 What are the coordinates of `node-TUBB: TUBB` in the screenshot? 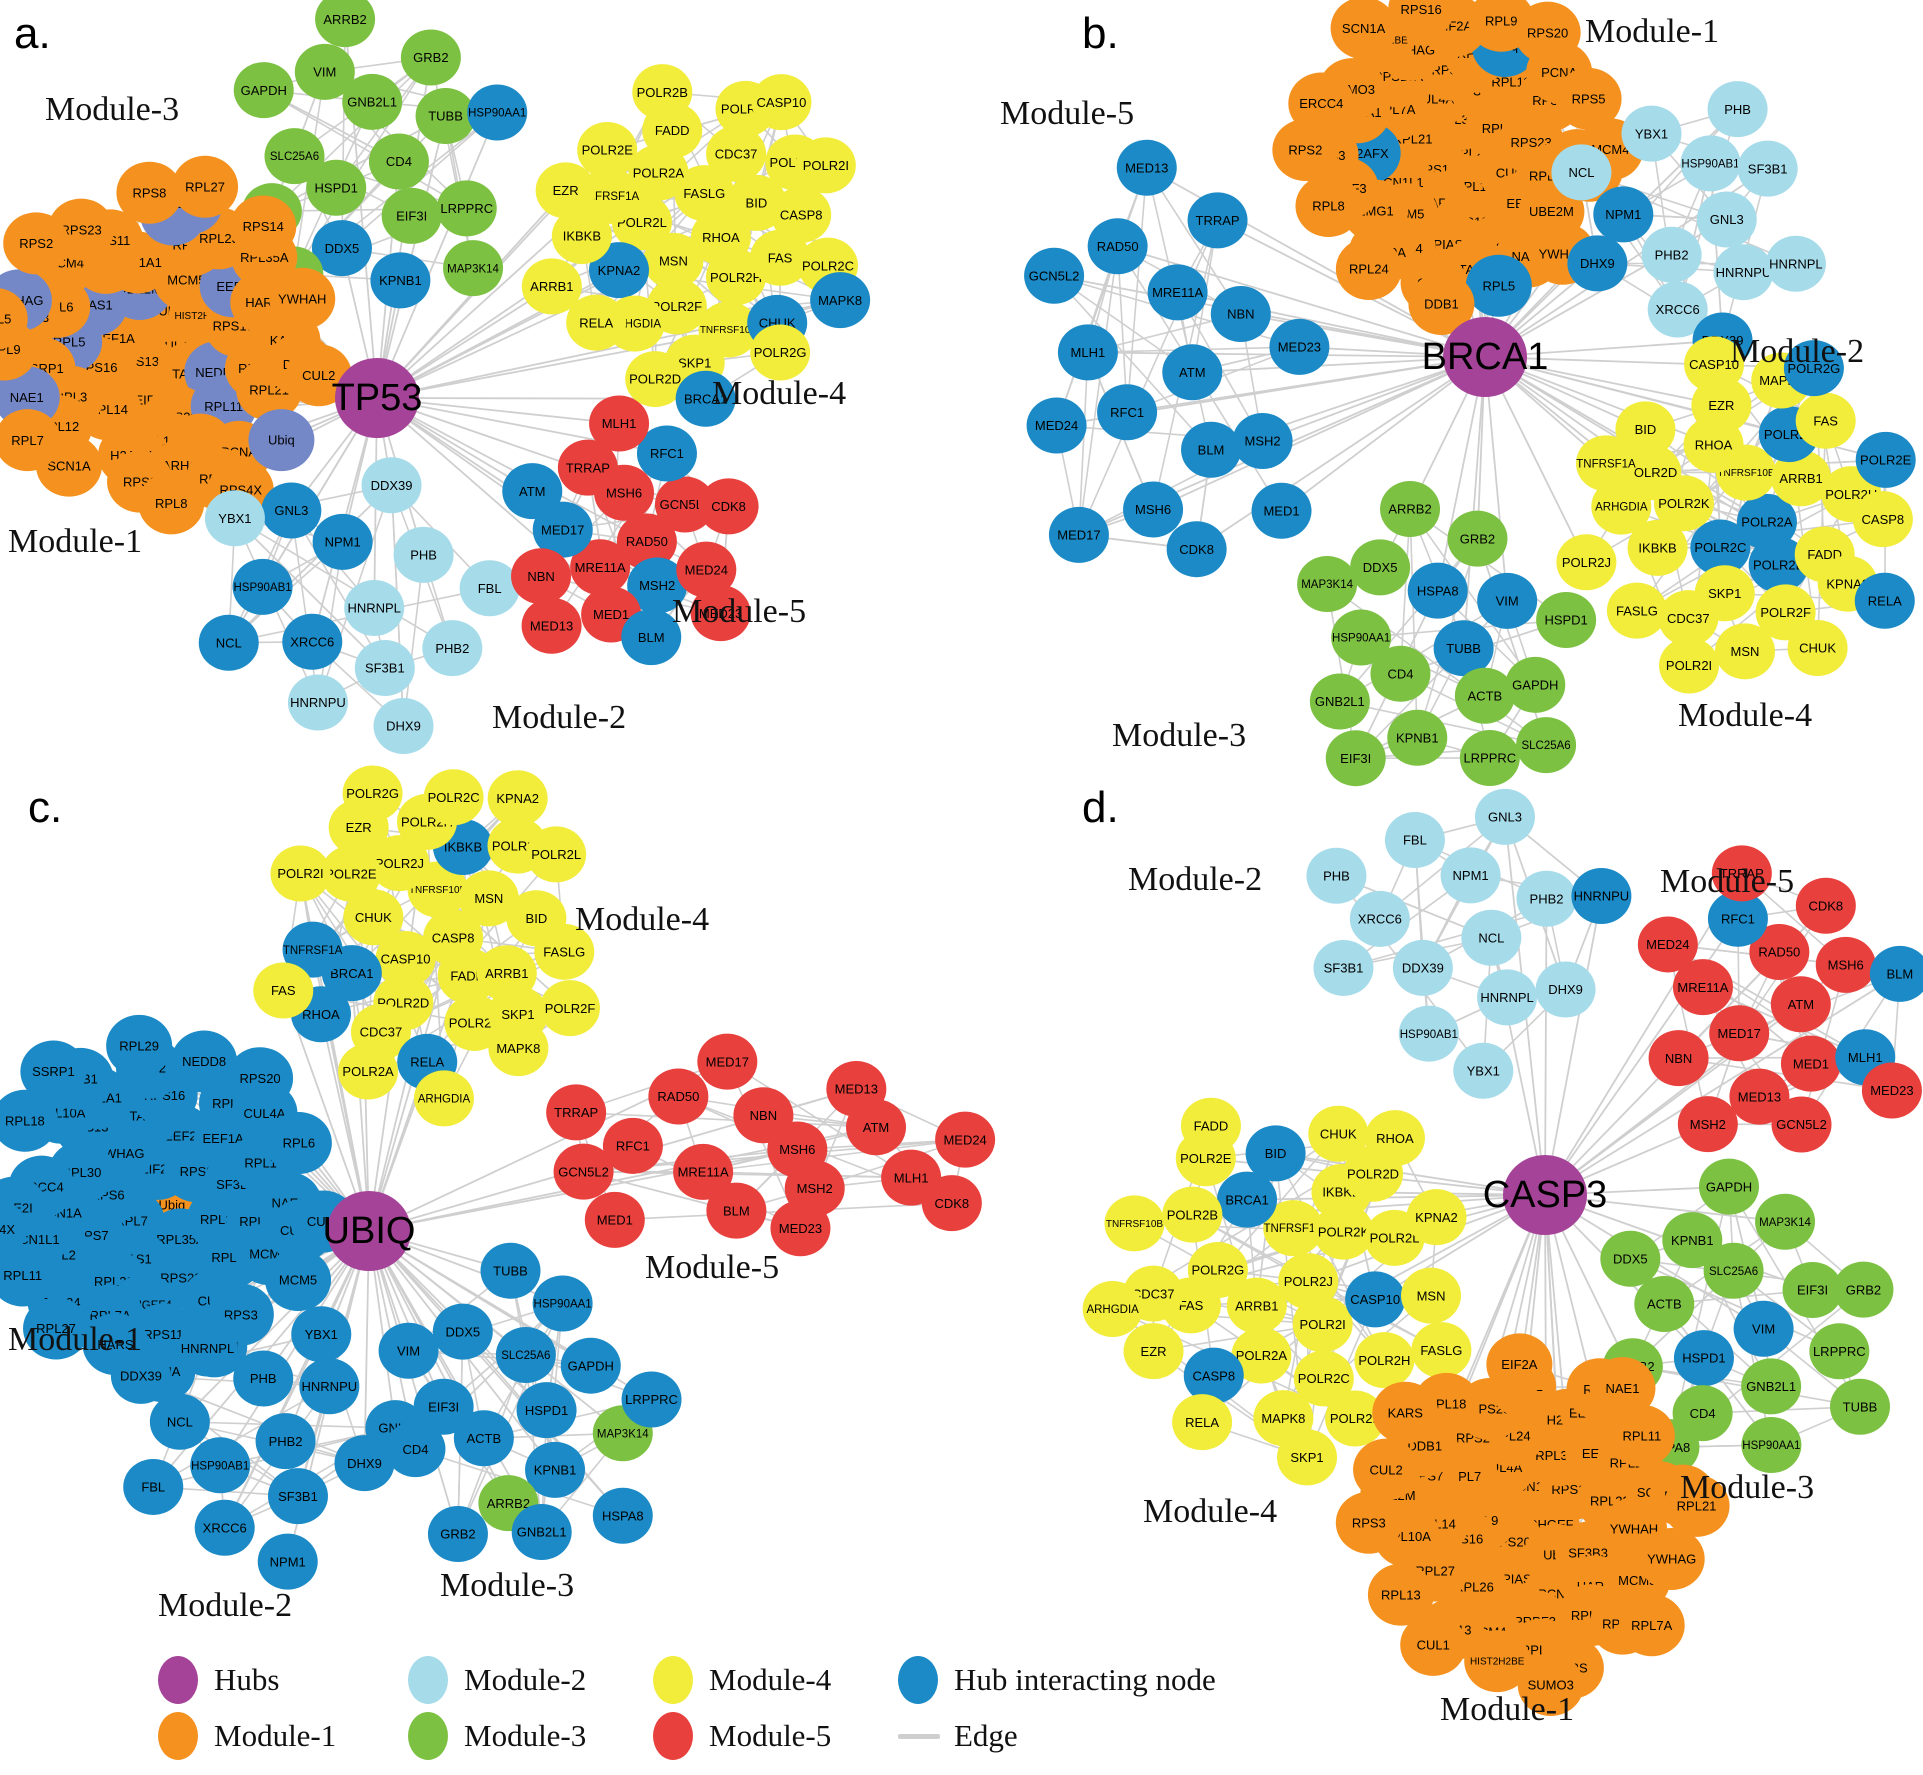 It's located at (1463, 648).